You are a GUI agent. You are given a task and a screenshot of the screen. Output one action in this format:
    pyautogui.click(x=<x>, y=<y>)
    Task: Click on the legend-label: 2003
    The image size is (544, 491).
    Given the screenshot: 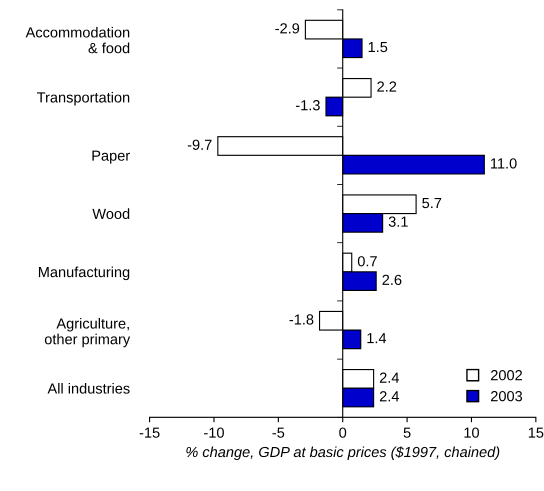 What is the action you would take?
    pyautogui.click(x=506, y=396)
    